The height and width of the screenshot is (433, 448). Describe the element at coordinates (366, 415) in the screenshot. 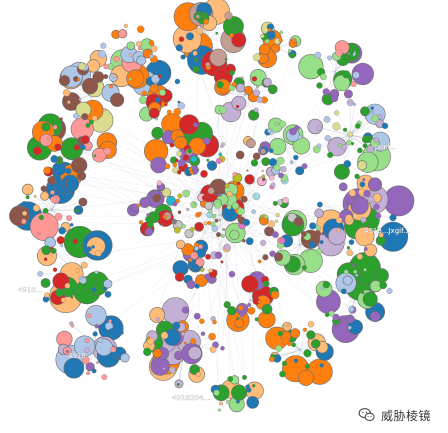

I see `wechat-logo-icon` at that location.